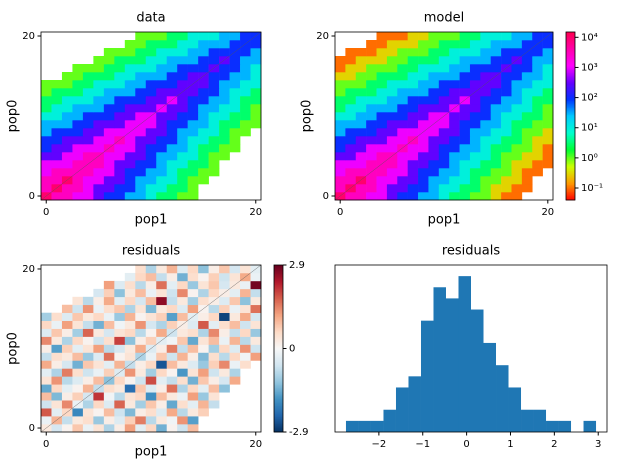 This screenshot has height=470, width=625. What do you see at coordinates (151, 116) in the screenshot?
I see `diagonal` at bounding box center [151, 116].